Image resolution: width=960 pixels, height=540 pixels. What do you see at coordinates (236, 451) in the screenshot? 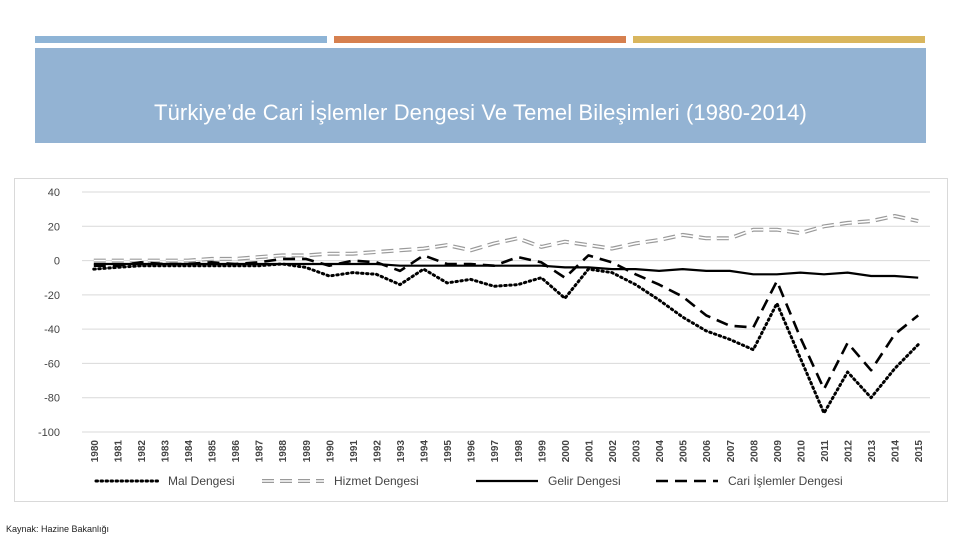
I see `x-tick-label: 1986` at bounding box center [236, 451].